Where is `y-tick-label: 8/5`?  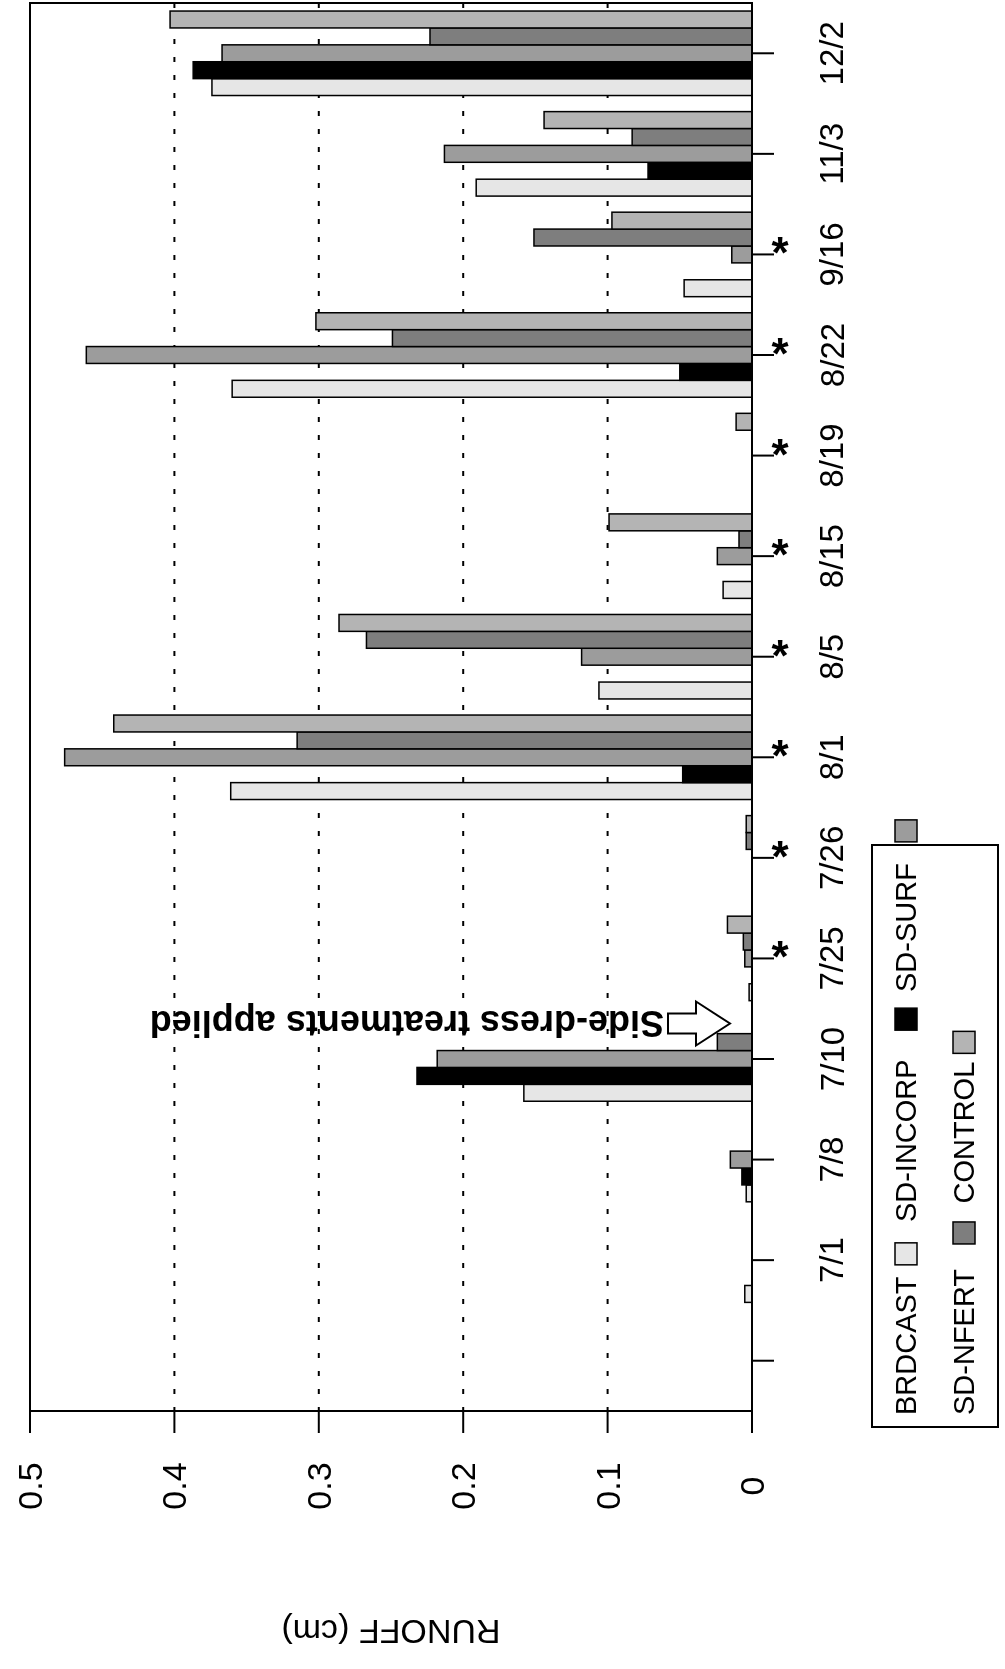 y-tick-label: 8/5 is located at coordinates (832, 656).